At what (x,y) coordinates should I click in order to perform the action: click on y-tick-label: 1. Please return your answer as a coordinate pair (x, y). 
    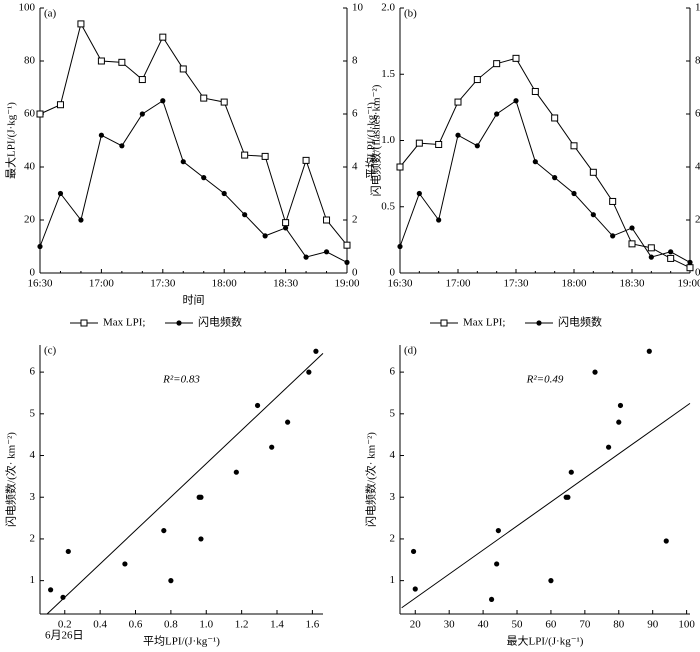
    Looking at the image, I should click on (393, 580).